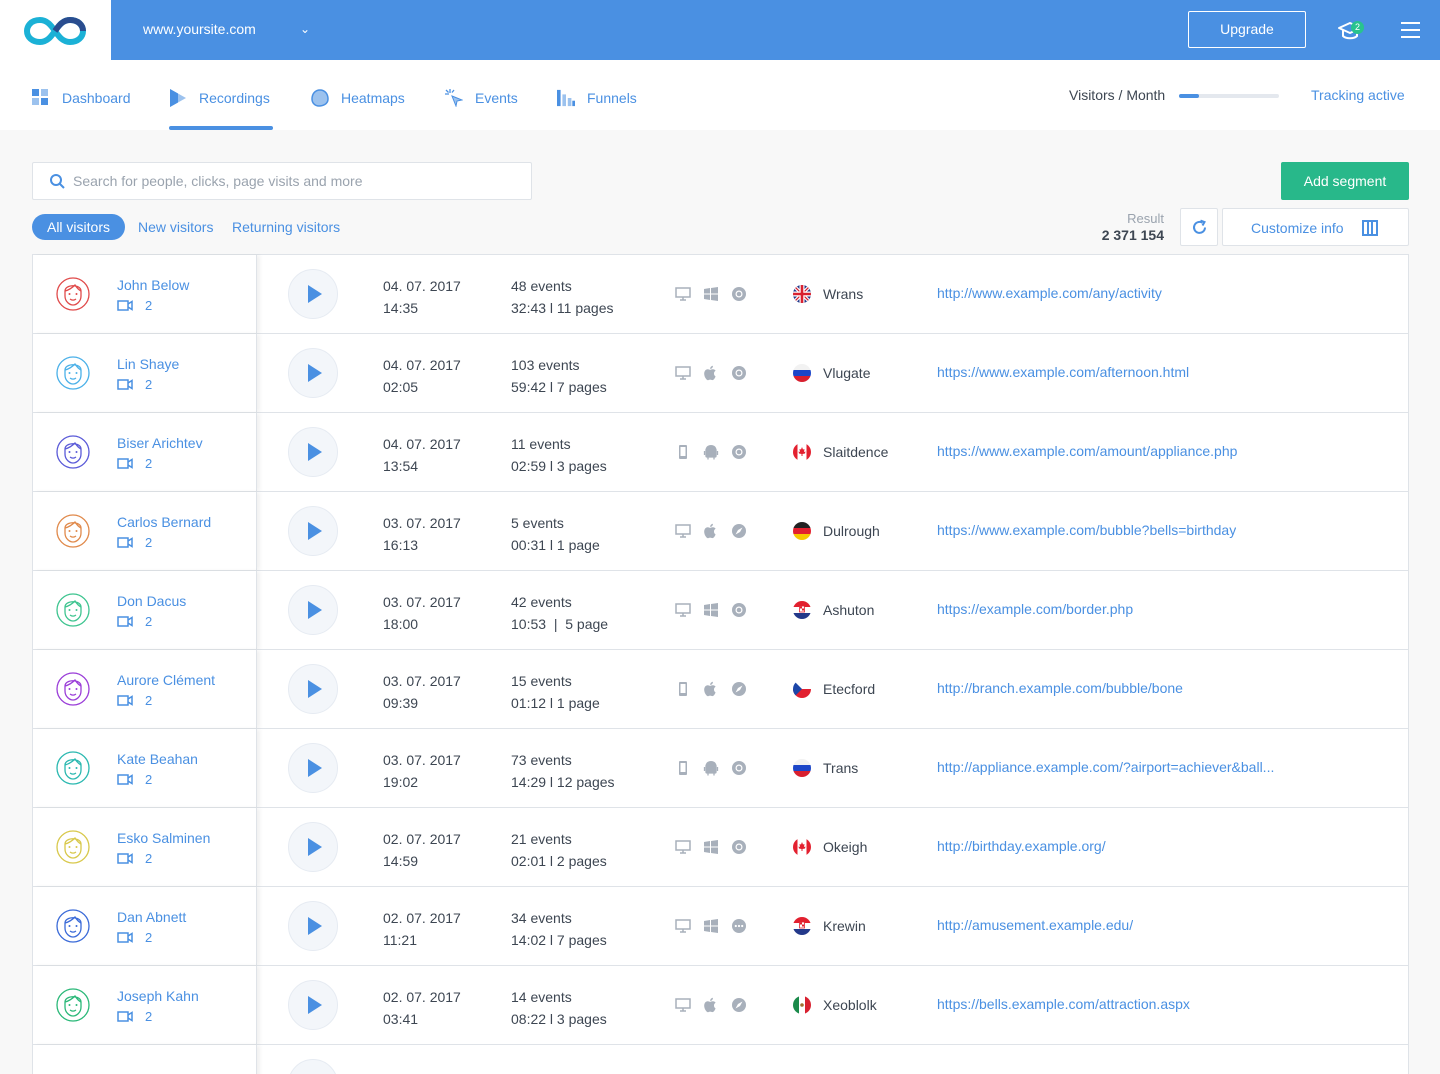  I want to click on recording-stats: 5 events 00:31 l 1 page, so click(555, 534).